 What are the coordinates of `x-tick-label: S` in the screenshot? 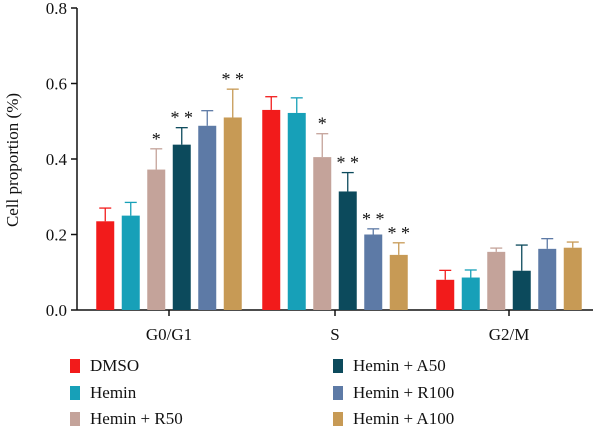 It's located at (334, 334).